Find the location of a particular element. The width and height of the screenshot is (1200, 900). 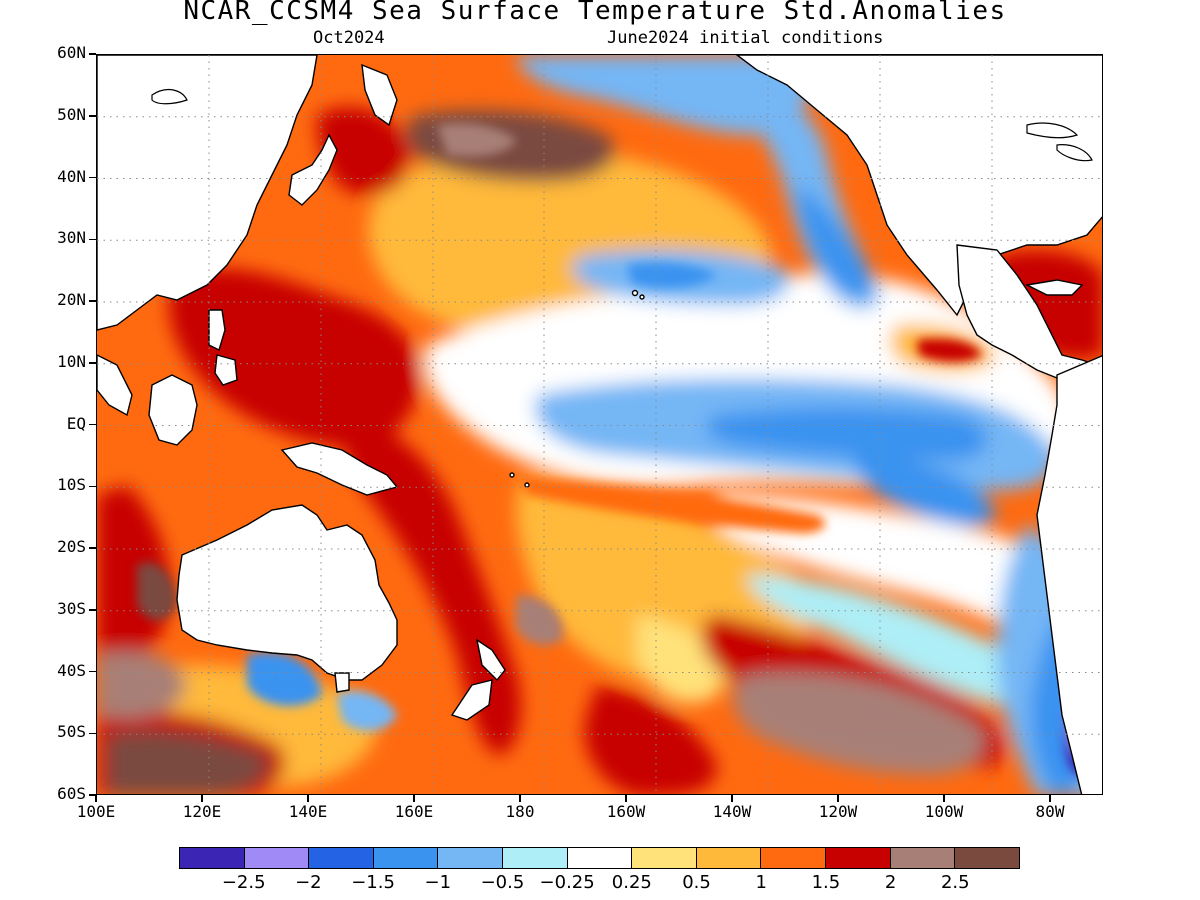

lat-label: 10S is located at coordinates (71, 485).